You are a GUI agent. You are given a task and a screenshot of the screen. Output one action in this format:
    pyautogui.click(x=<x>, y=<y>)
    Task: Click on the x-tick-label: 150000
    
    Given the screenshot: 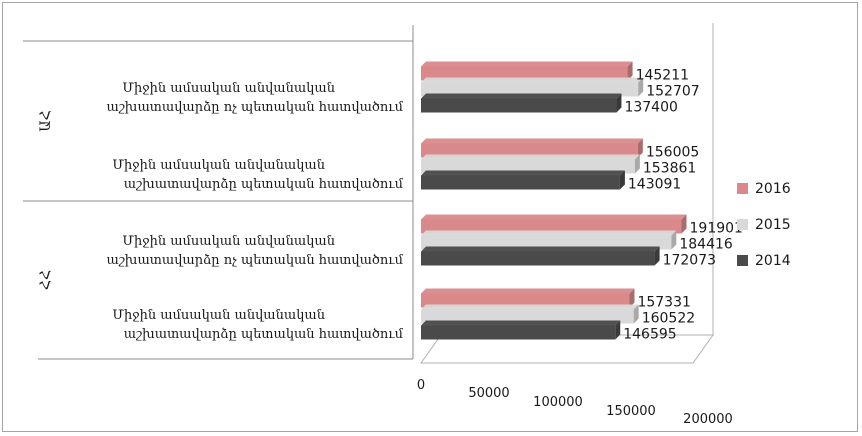 What is the action you would take?
    pyautogui.click(x=631, y=411)
    